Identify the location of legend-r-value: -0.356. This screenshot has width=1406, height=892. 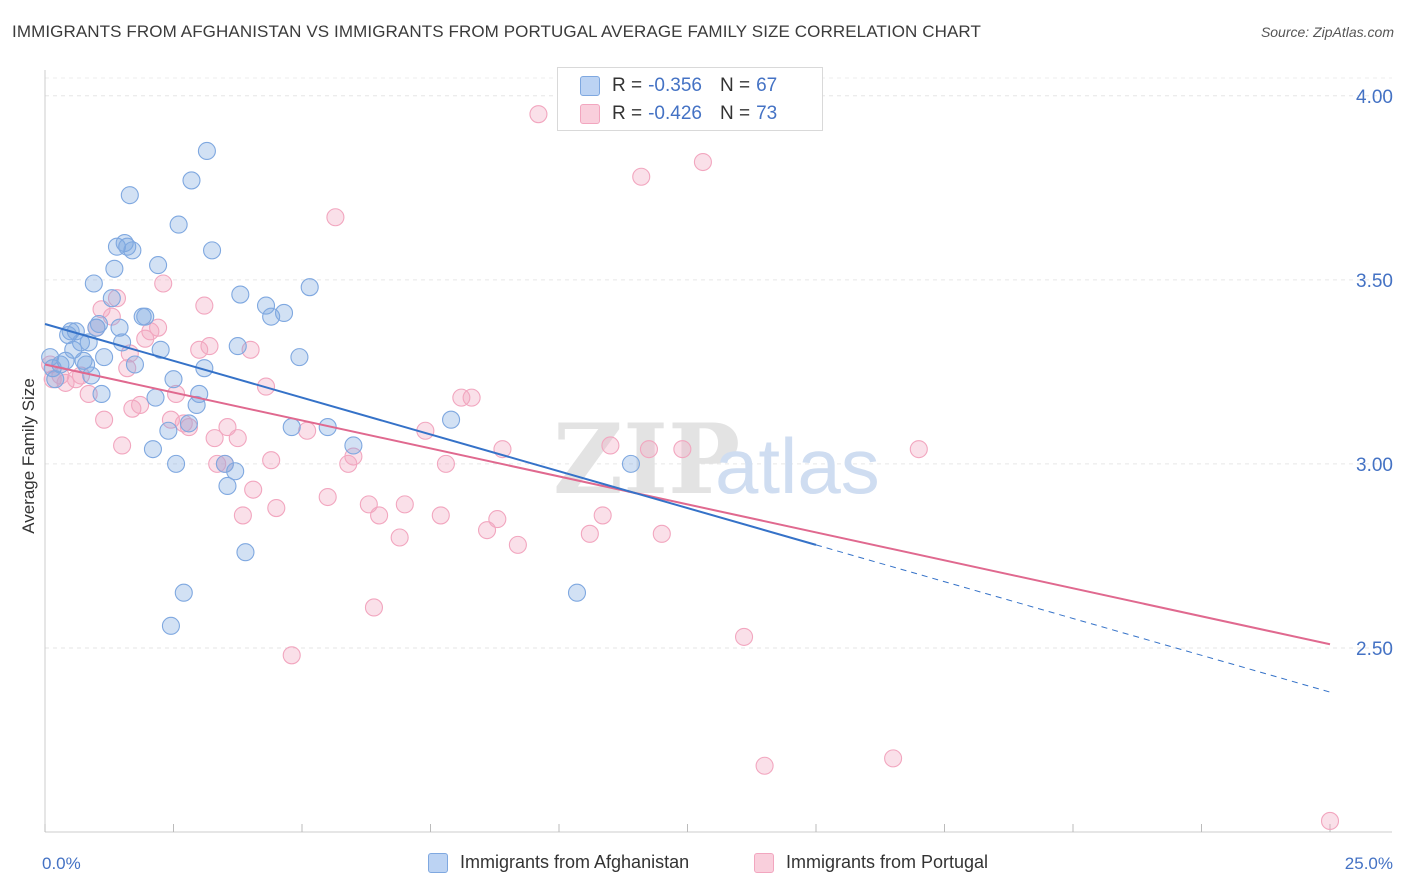
(675, 85).